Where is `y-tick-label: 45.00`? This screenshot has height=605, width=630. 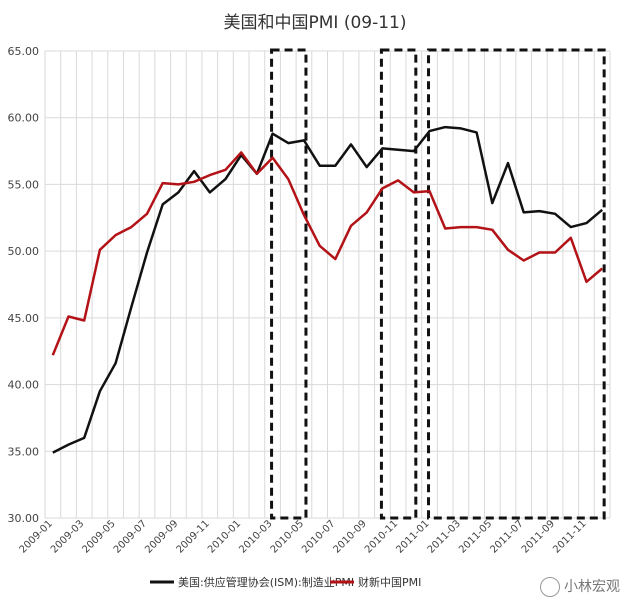
y-tick-label: 45.00 is located at coordinates (24, 318).